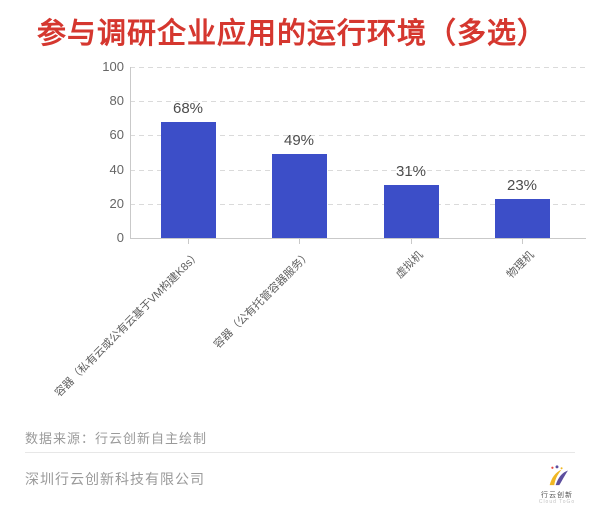 The height and width of the screenshot is (510, 600). What do you see at coordinates (113, 66) in the screenshot?
I see `y-tick-label: 100` at bounding box center [113, 66].